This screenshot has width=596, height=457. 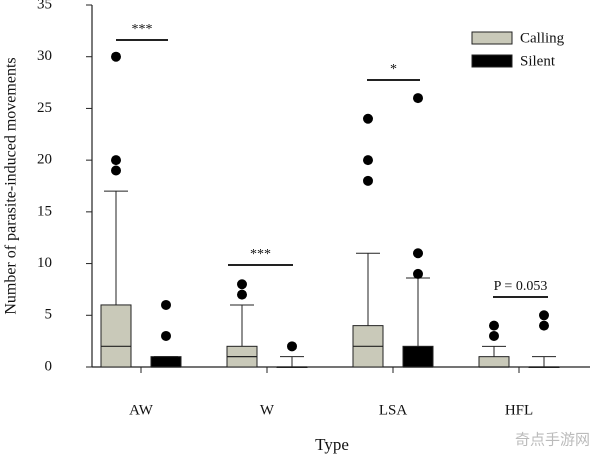 I want to click on x-tick-label: LSA, so click(x=393, y=410).